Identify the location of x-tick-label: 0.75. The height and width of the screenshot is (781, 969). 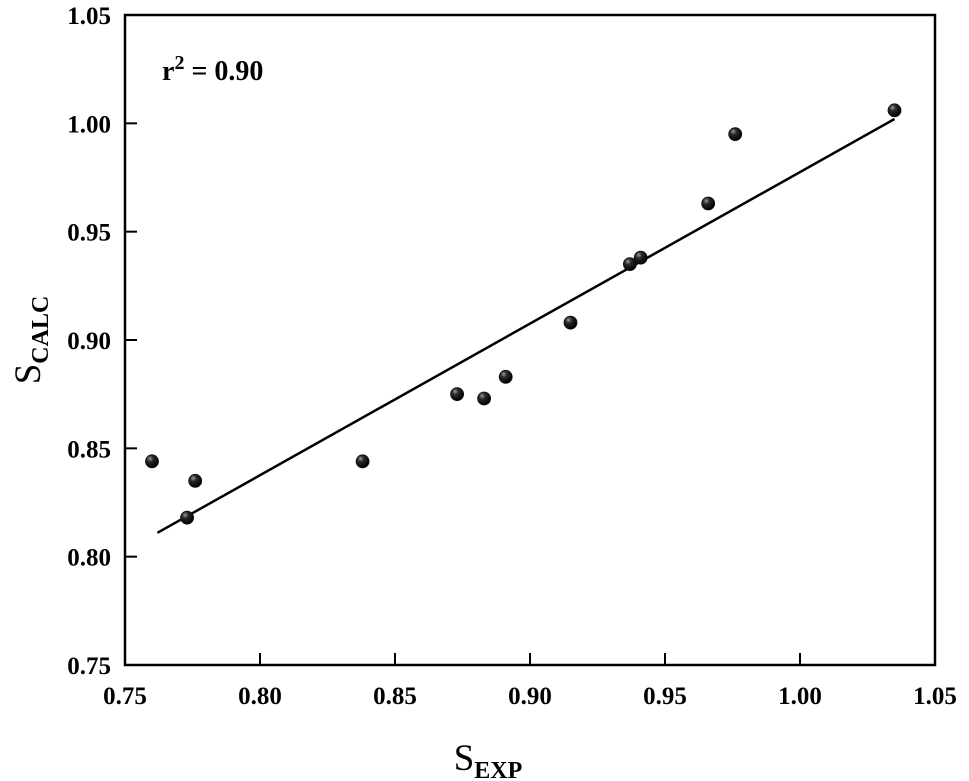
(125, 696).